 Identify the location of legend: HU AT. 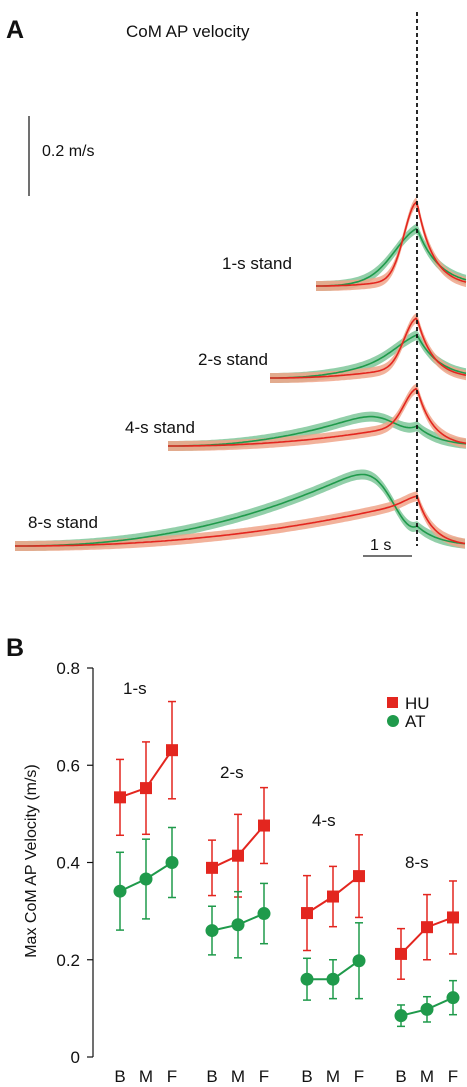
(408, 712).